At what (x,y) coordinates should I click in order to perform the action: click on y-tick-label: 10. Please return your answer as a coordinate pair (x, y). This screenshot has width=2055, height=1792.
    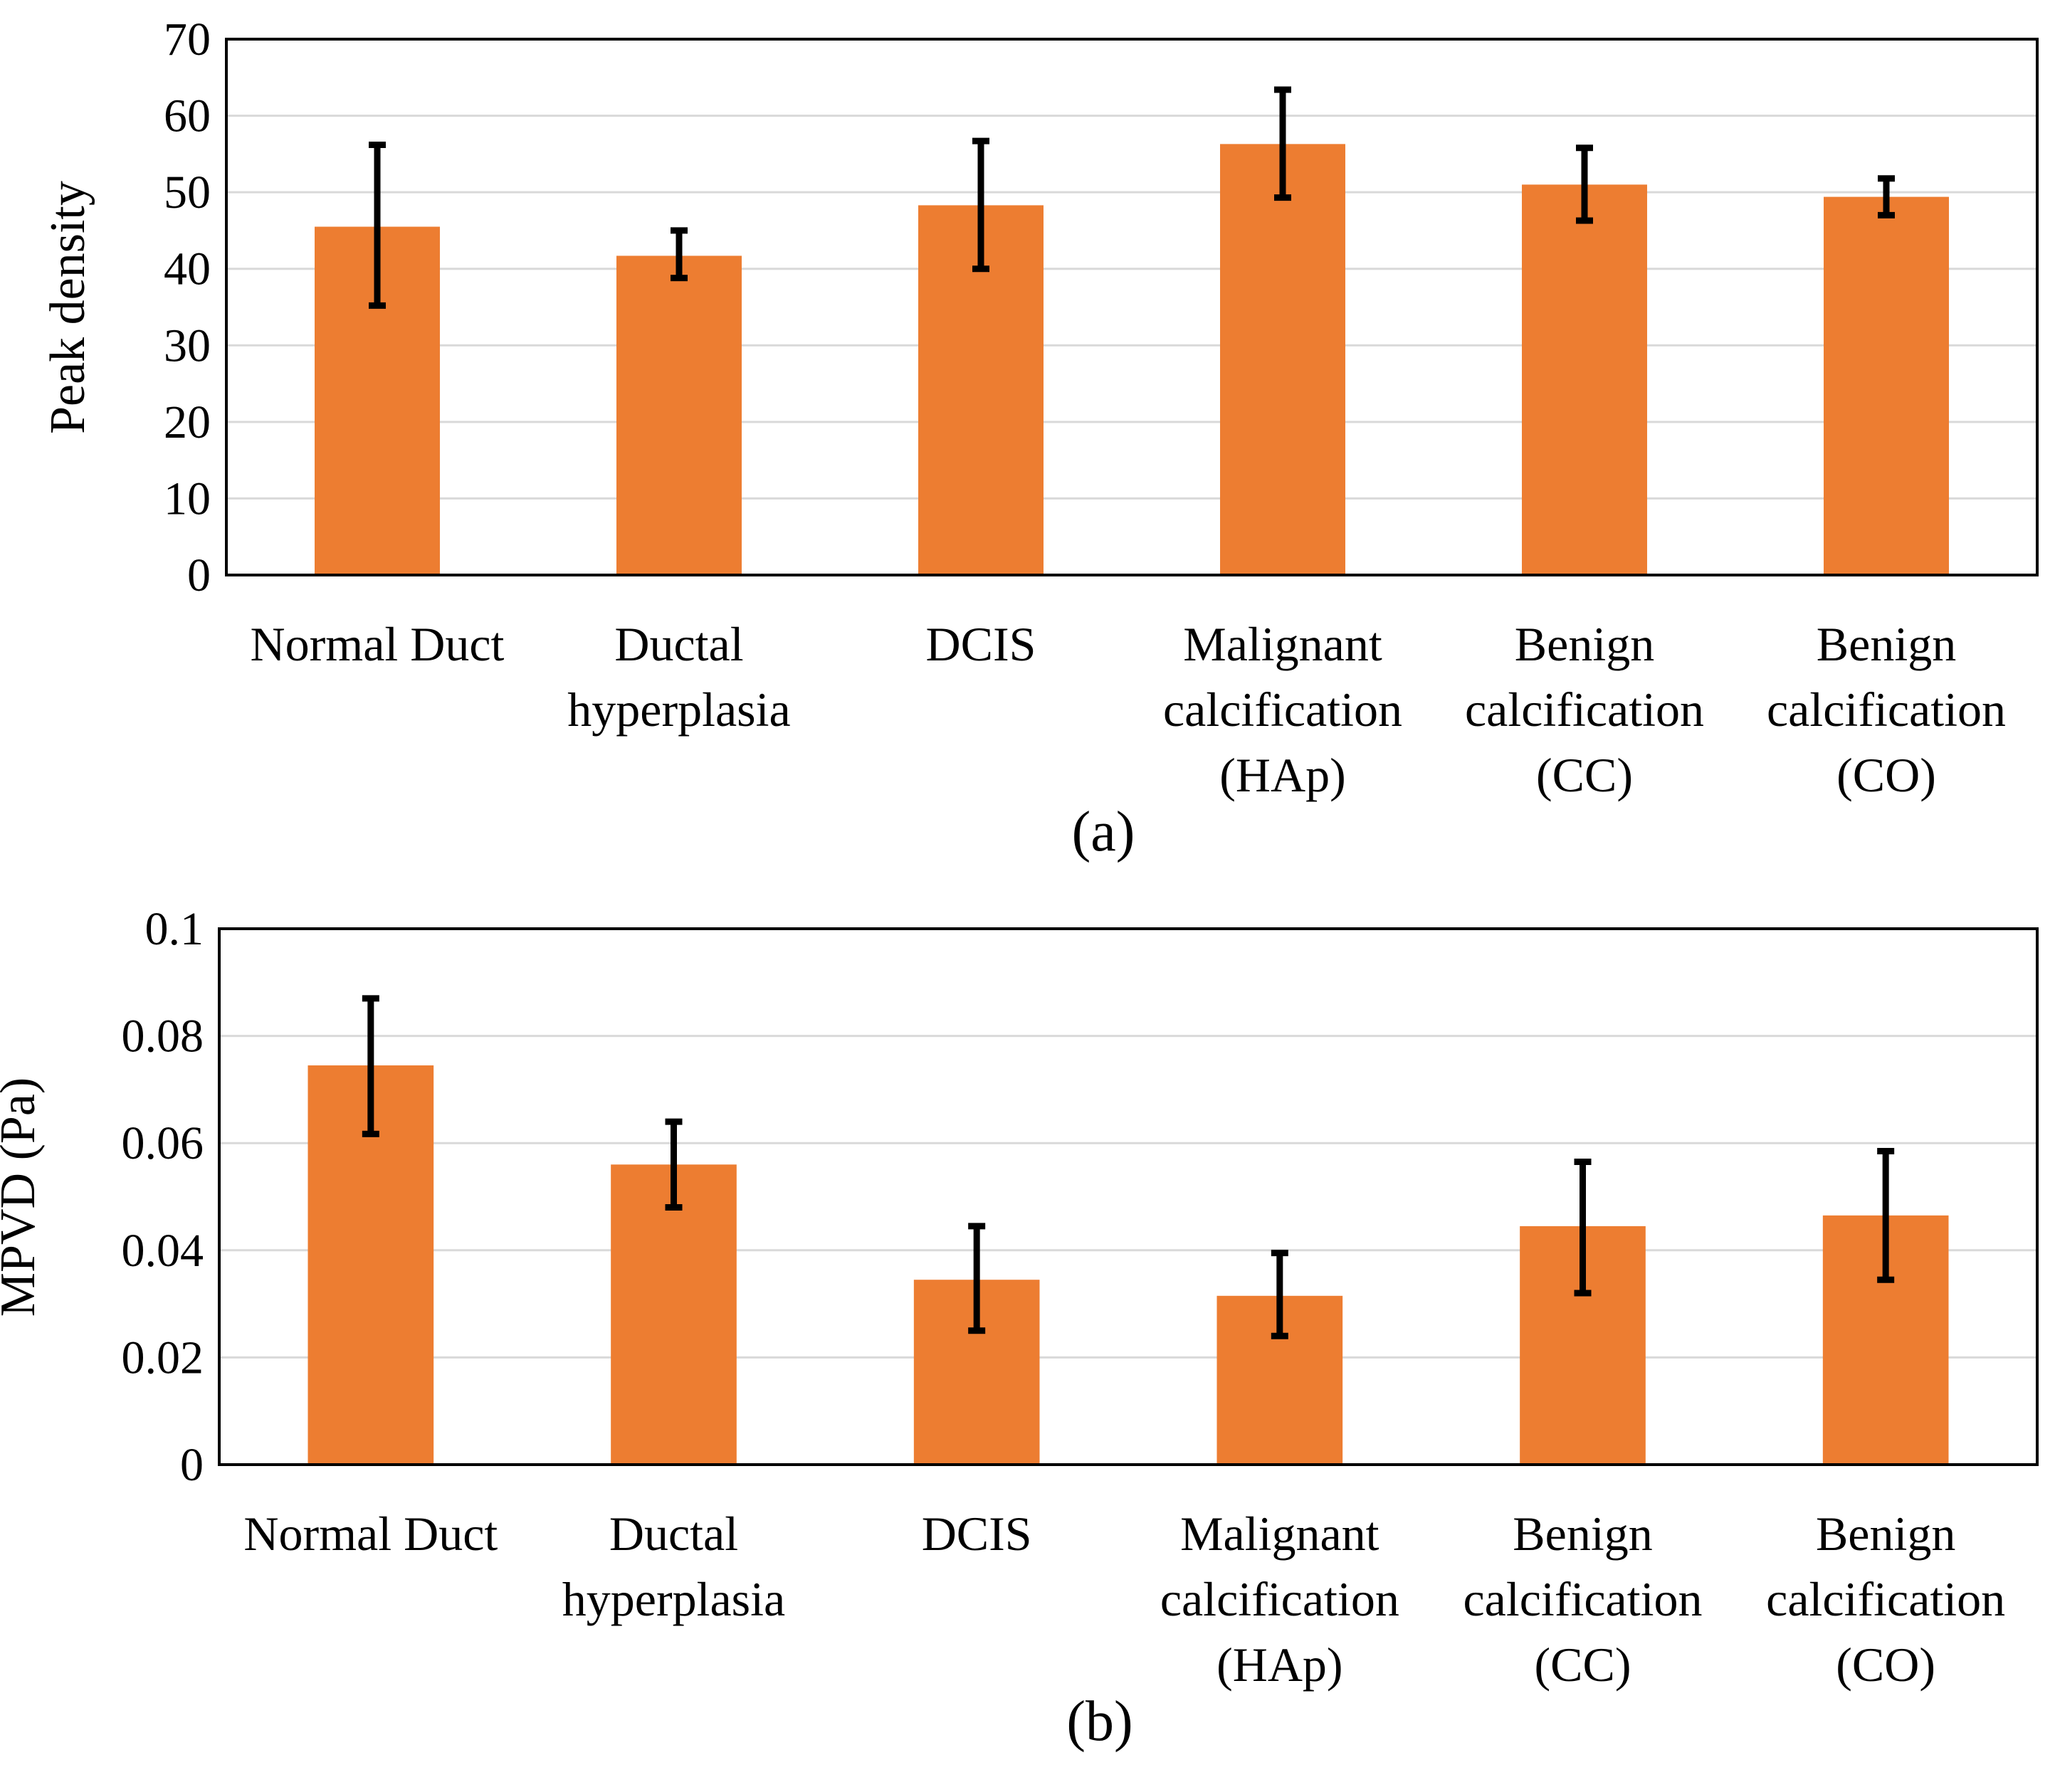
    Looking at the image, I should click on (187, 499).